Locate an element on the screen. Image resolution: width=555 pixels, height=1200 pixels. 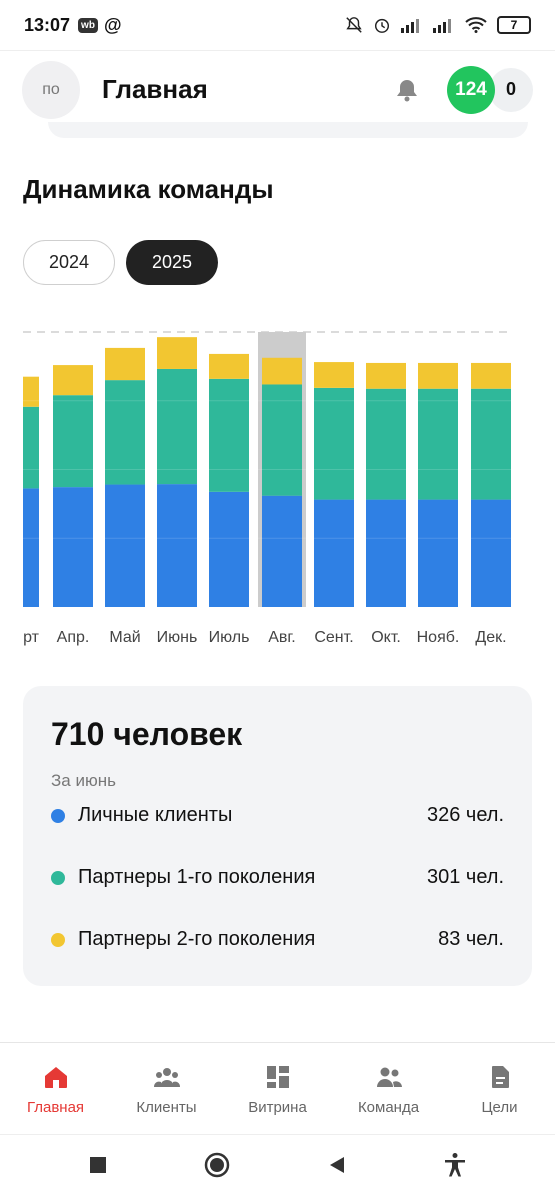
bar-segment-Апр.-3 is located at coordinates (73, 380).